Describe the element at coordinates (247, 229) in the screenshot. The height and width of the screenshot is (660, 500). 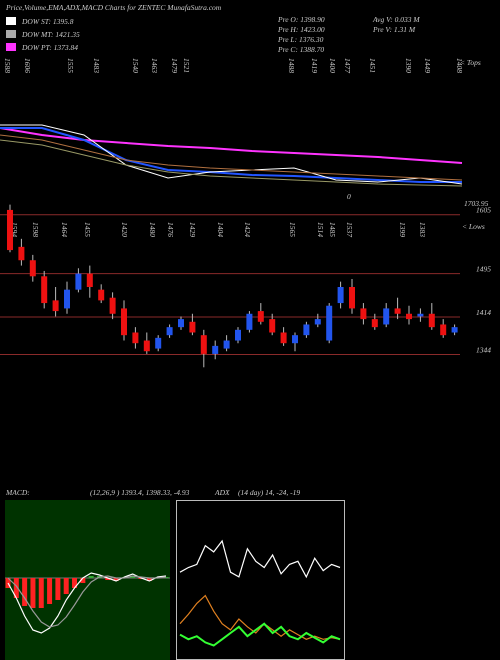
I see `high-label: 1424` at that location.